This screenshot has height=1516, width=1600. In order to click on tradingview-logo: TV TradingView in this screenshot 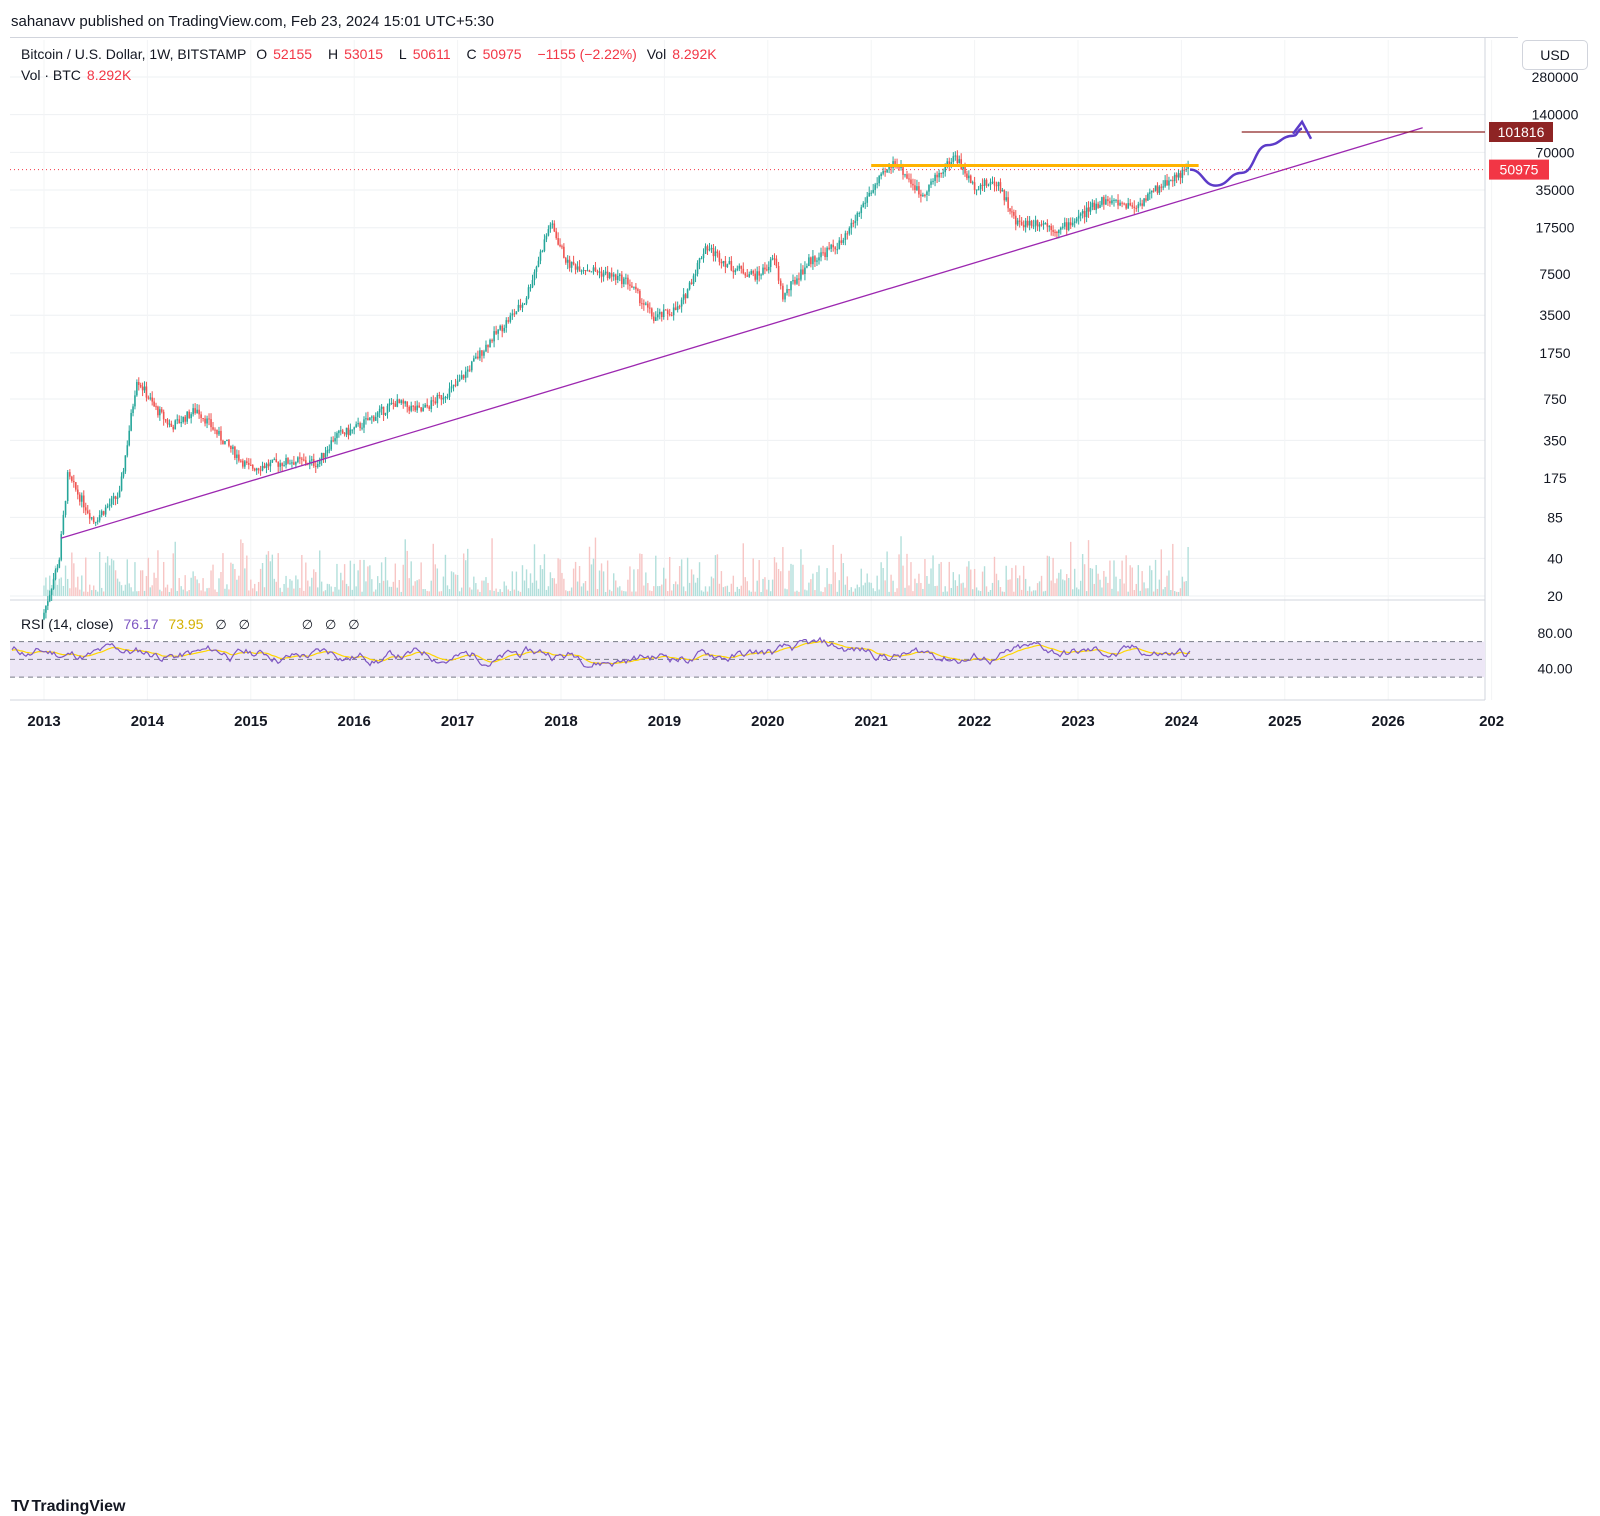, I will do `click(68, 1507)`.